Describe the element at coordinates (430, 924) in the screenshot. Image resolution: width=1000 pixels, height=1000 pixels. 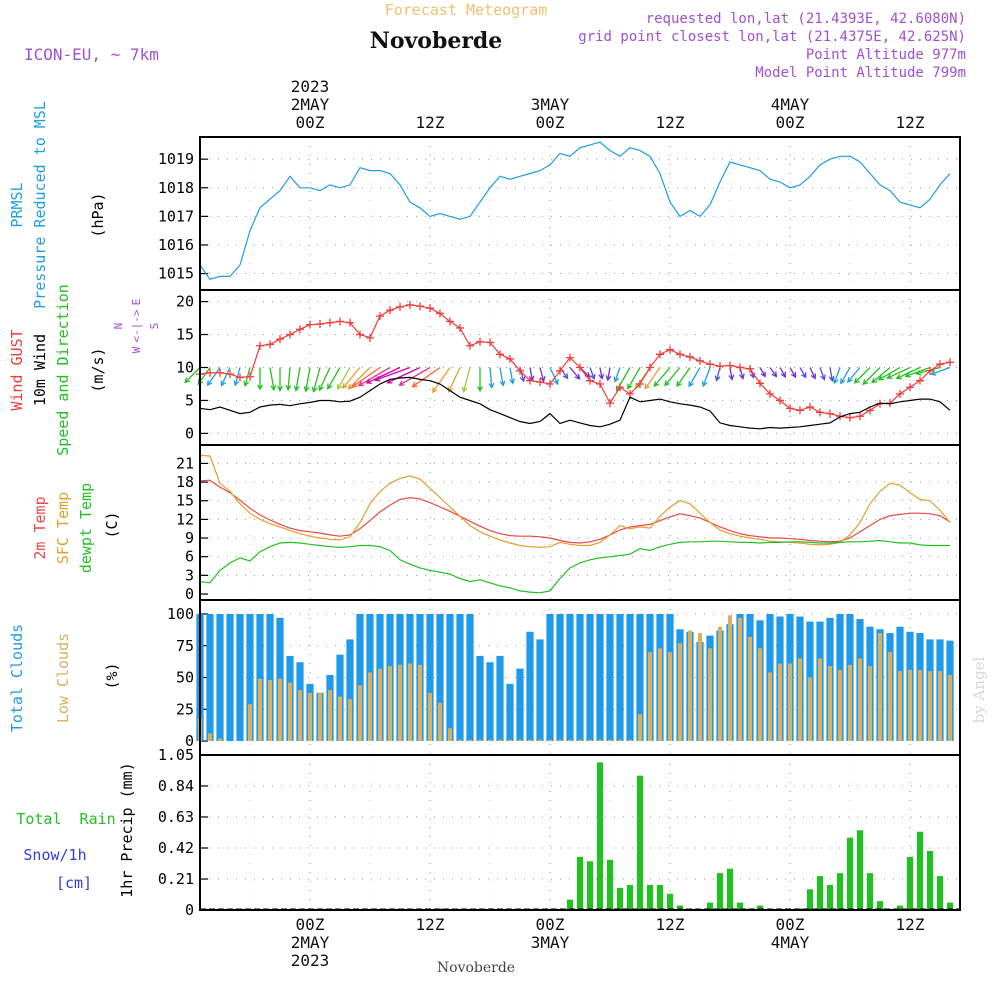
I see `time-label-bottom: 12Z` at that location.